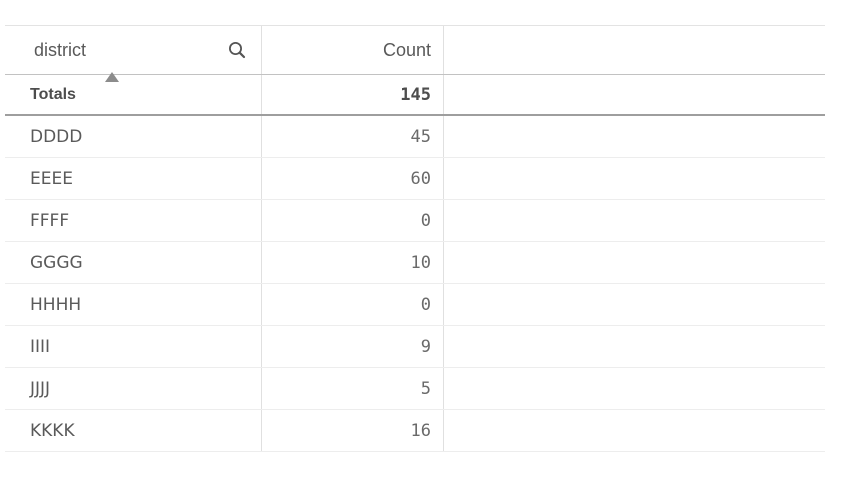 The image size is (856, 496). I want to click on search-icon-glyph, so click(237, 50).